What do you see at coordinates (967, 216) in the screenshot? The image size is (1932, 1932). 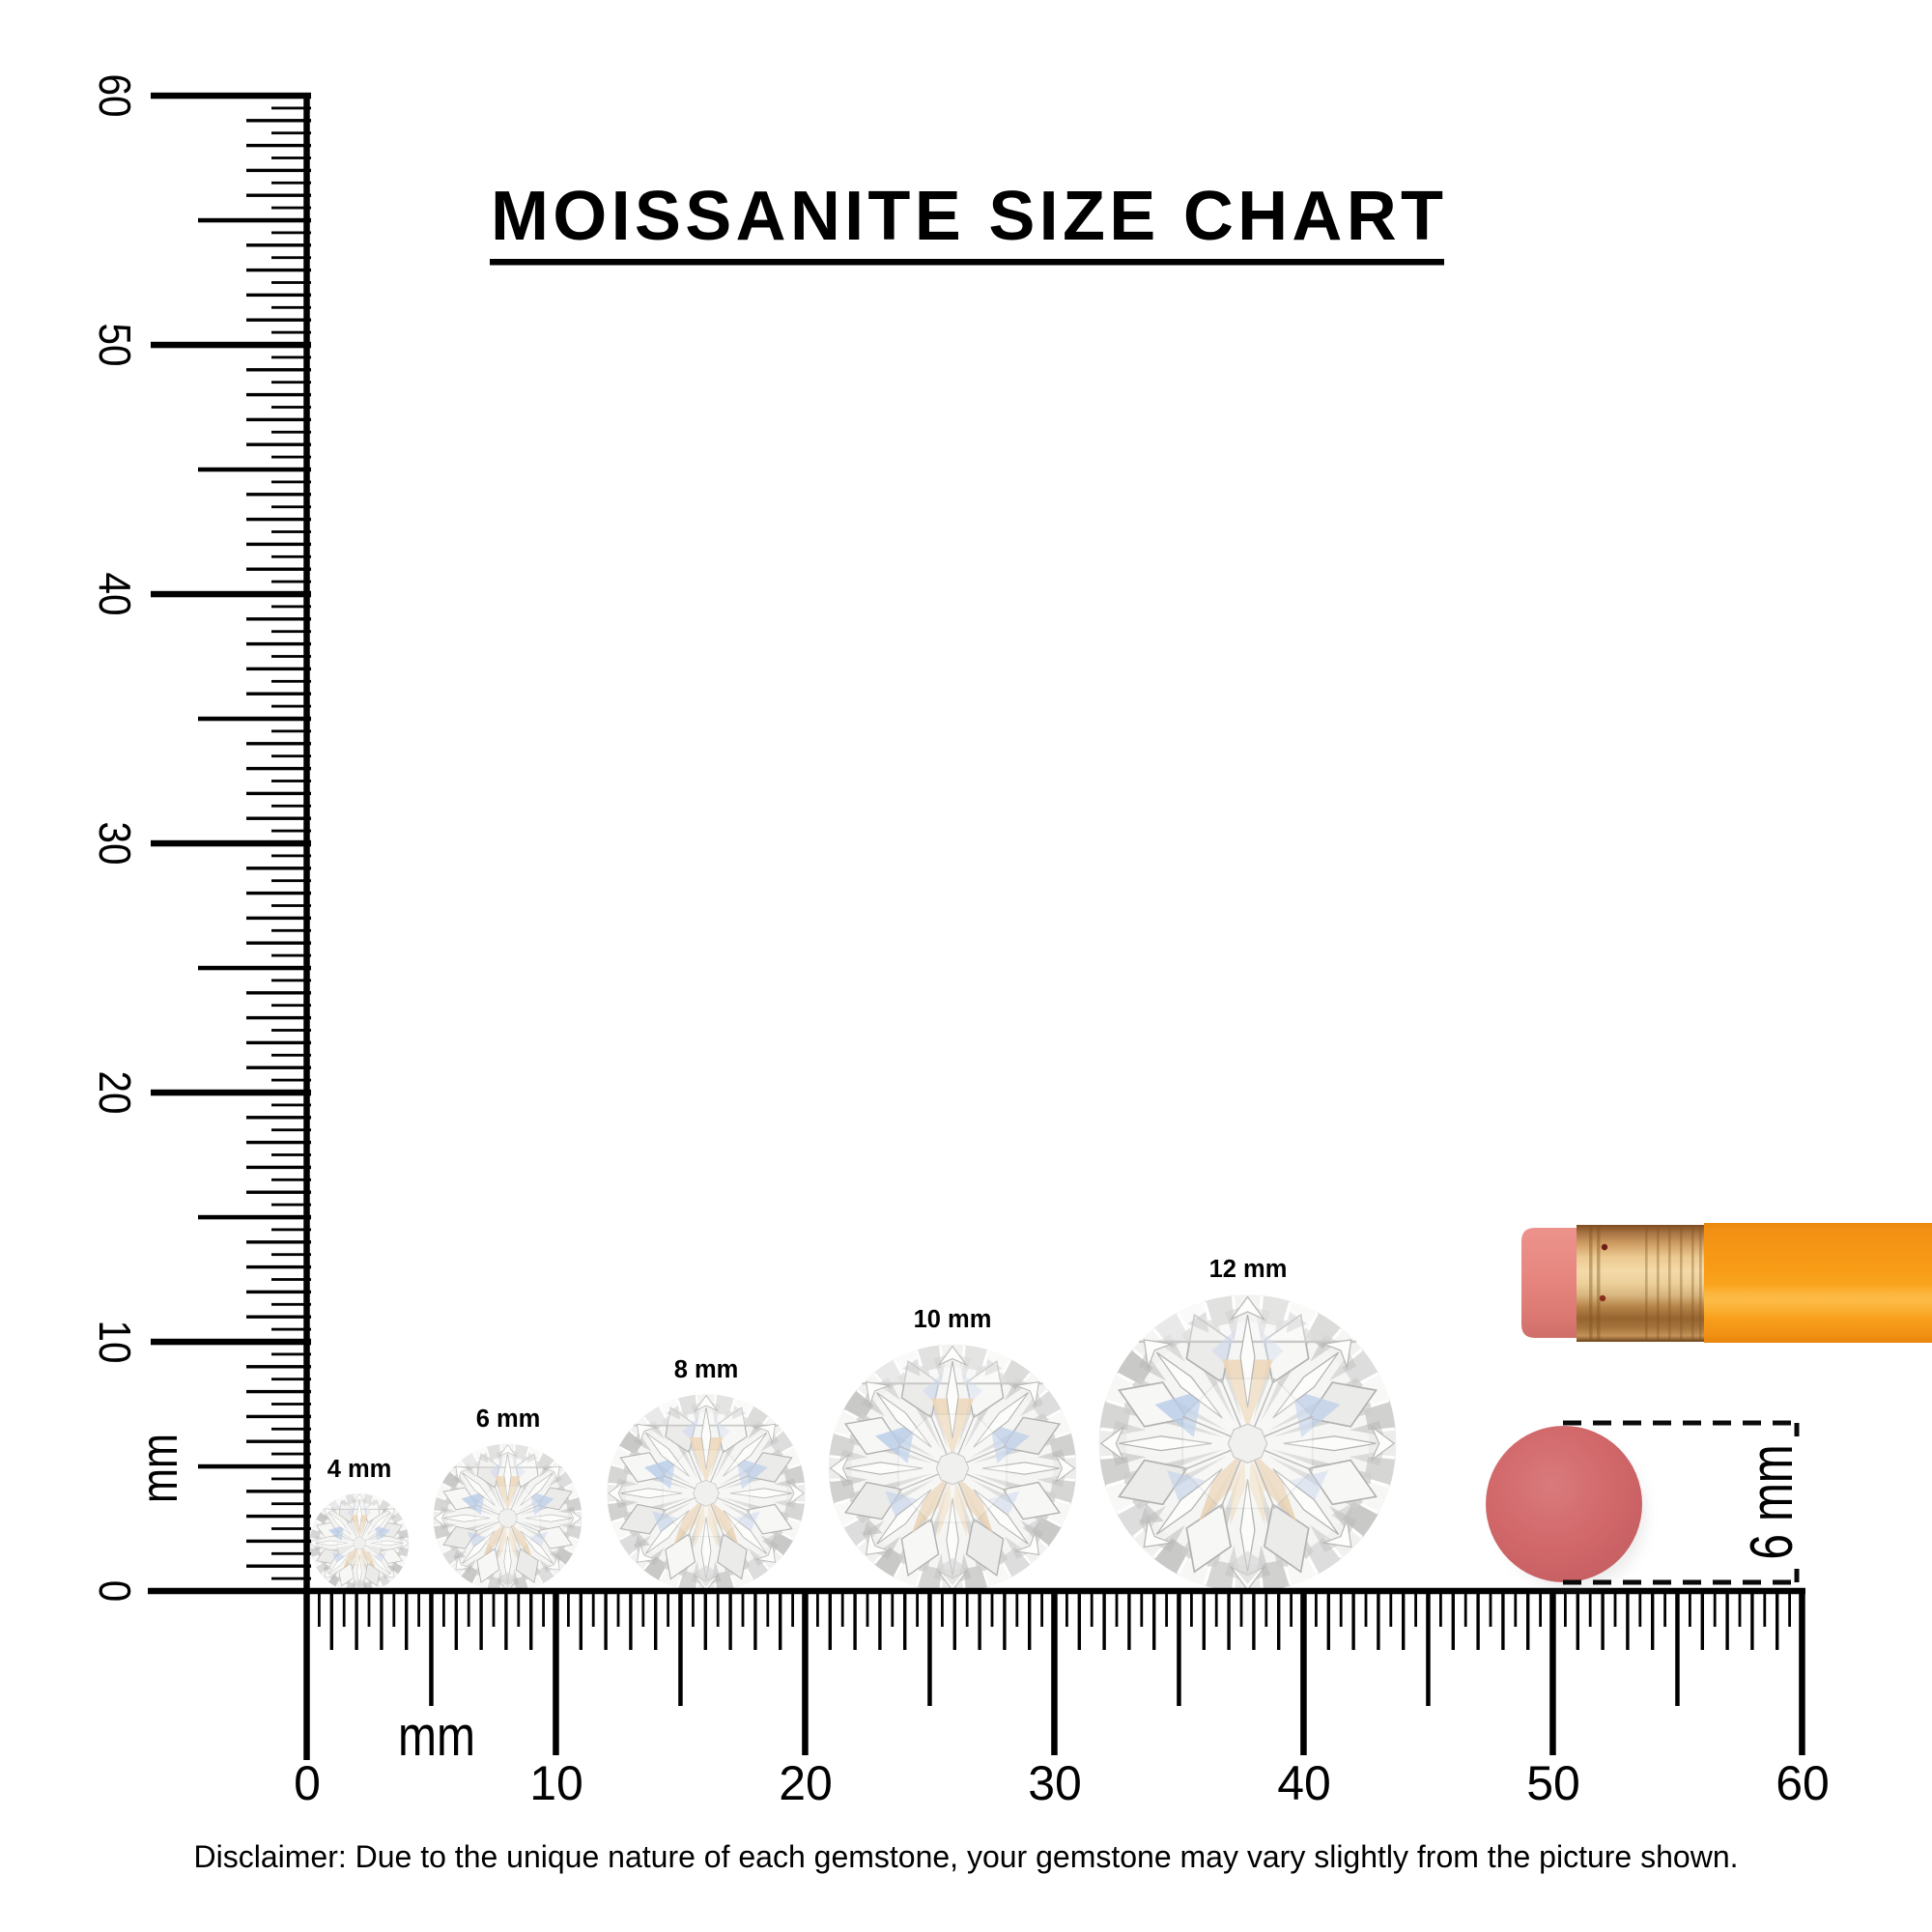 I see `svg-text: MOISSANITE SIZE CHART` at bounding box center [967, 216].